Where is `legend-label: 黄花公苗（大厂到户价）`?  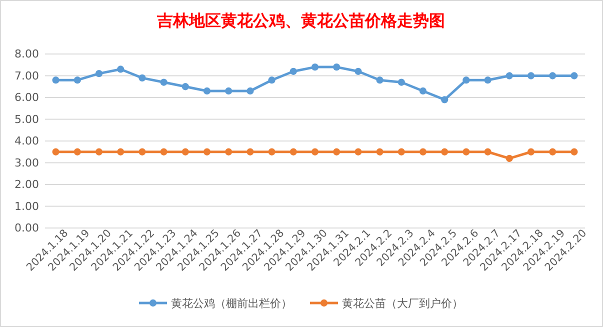
legend-label: 黄花公苗（大厂到户价） is located at coordinates (402, 303).